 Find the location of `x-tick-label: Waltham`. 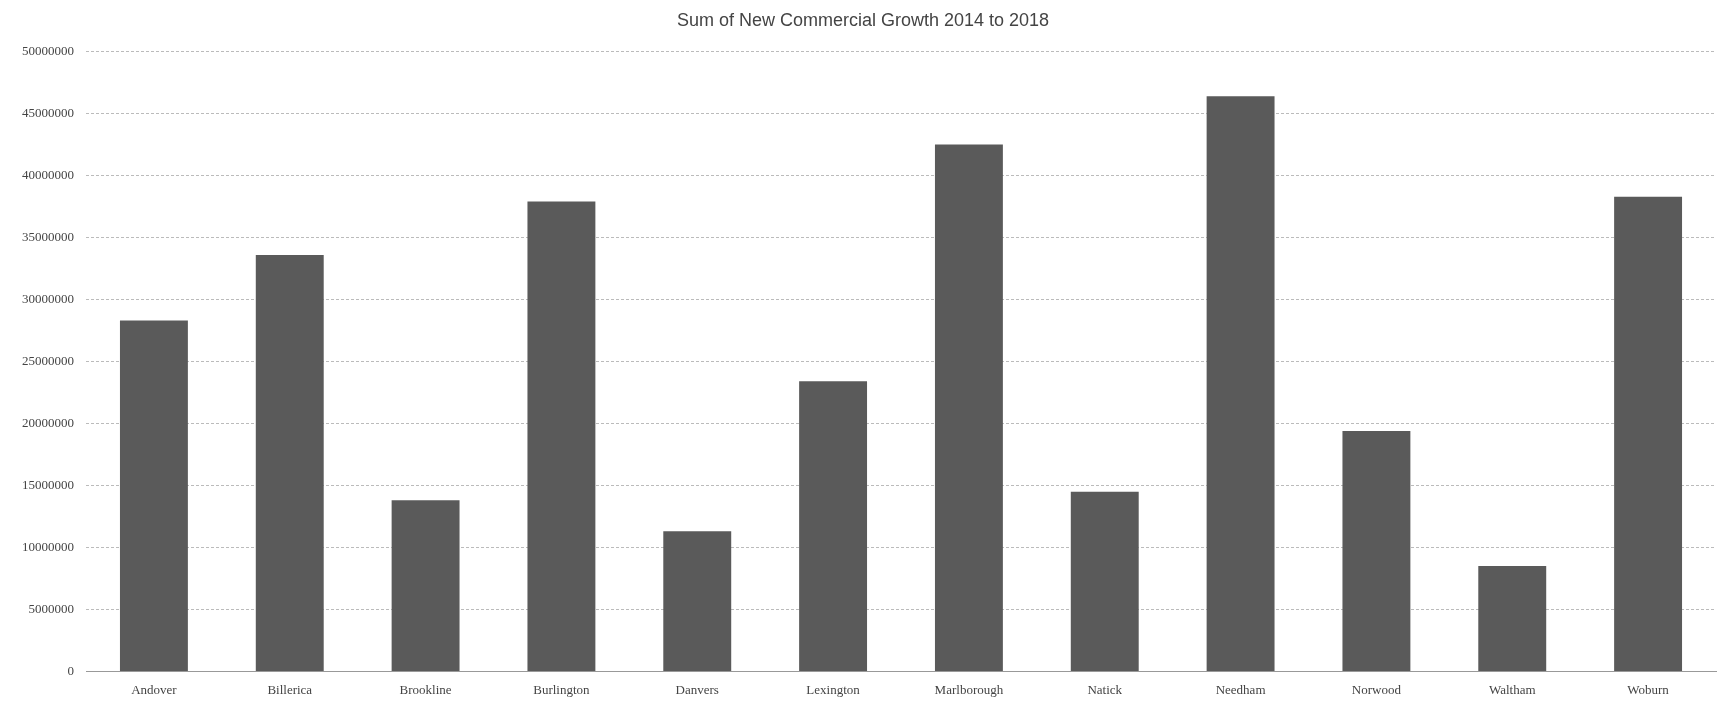

x-tick-label: Waltham is located at coordinates (1512, 689).